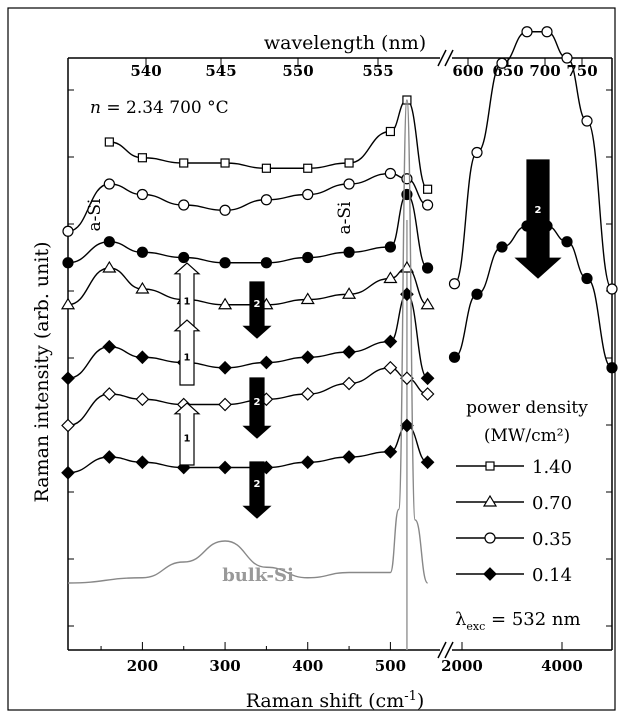 The width and height of the screenshot is (624, 719). Describe the element at coordinates (527, 436) in the screenshot. I see `legend-title-2: (MW/cm²)` at that location.